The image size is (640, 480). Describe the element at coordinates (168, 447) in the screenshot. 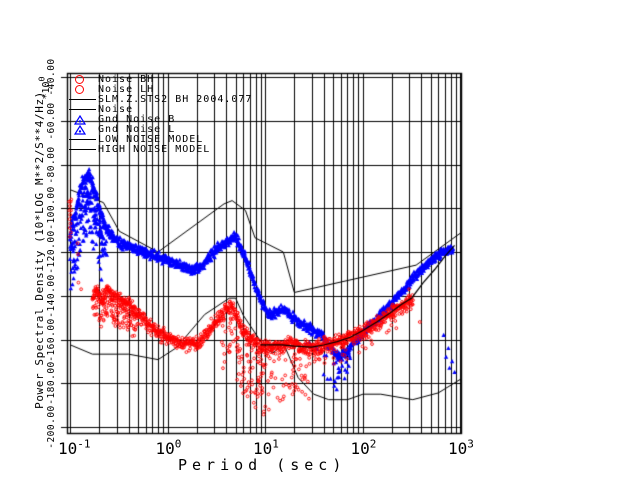

I see `x-tick-label: 10⁰` at that location.